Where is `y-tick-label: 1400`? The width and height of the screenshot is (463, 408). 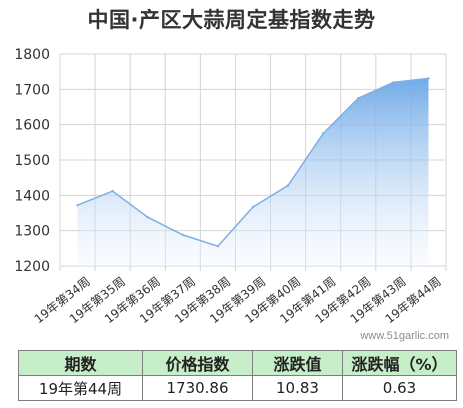
y-tick-label: 1400 is located at coordinates (32, 196).